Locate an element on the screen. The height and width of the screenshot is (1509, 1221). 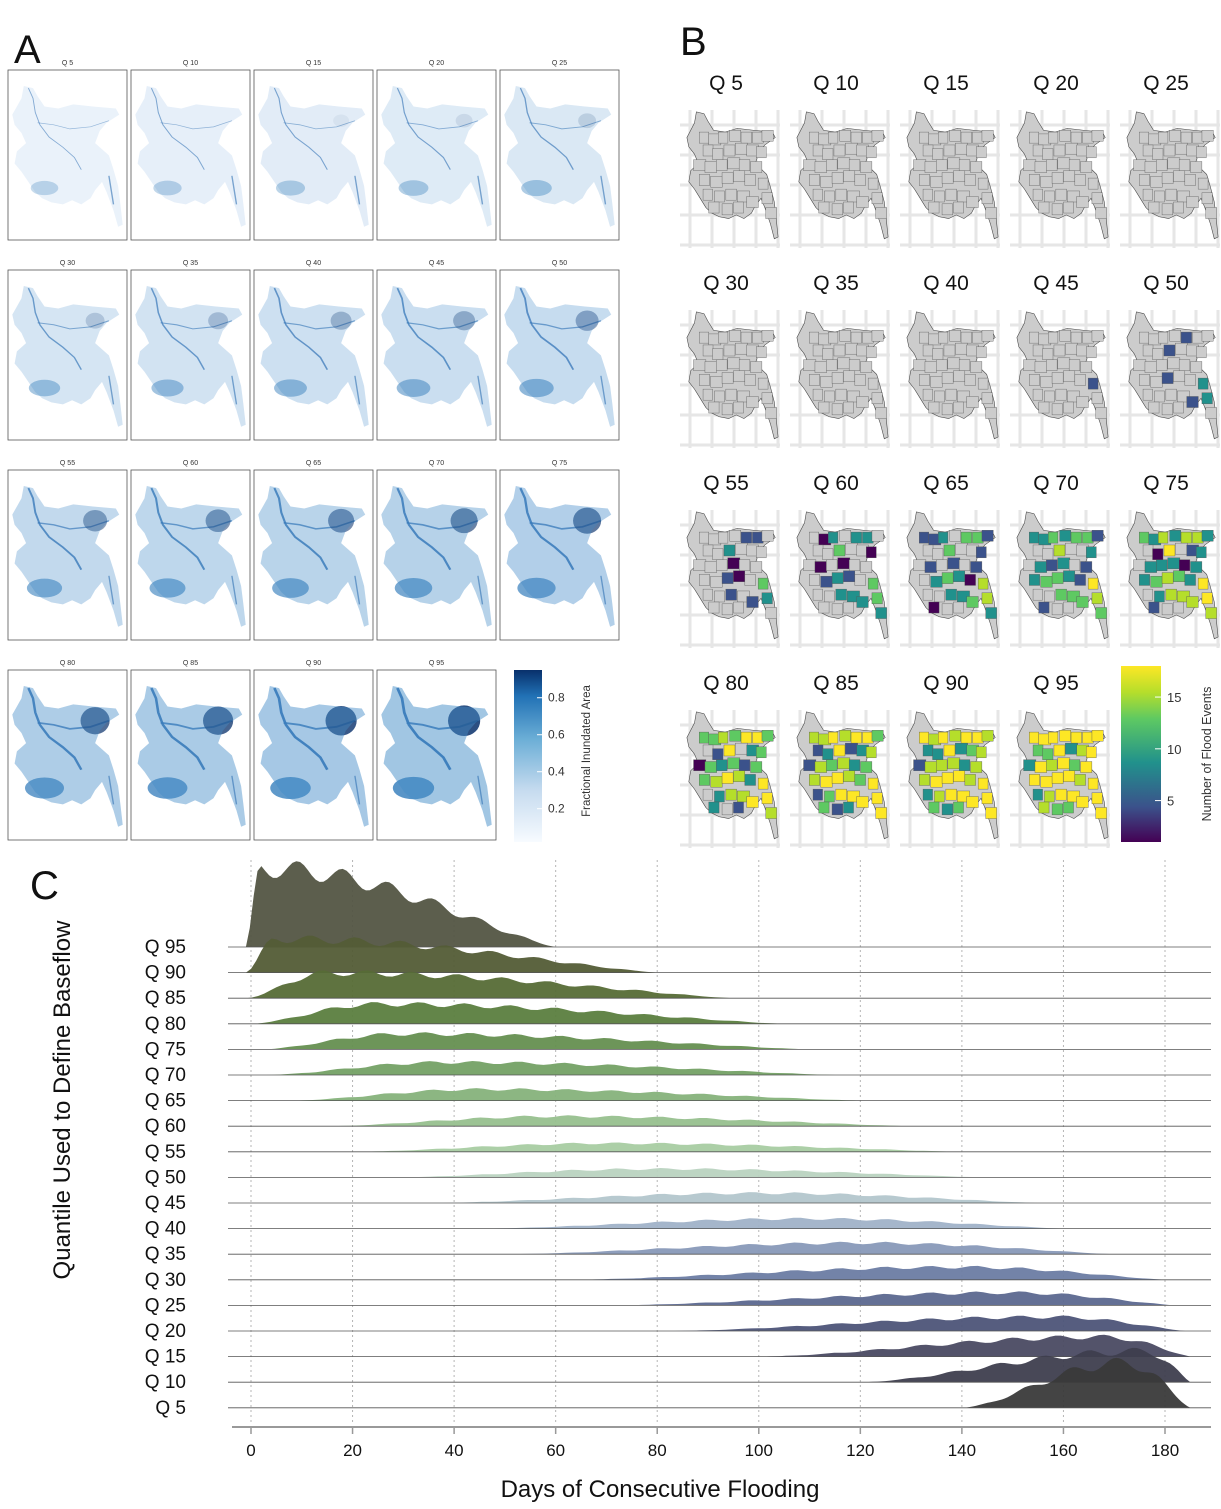
panel-a-map-q30: Q 30 is located at coordinates (67, 350).